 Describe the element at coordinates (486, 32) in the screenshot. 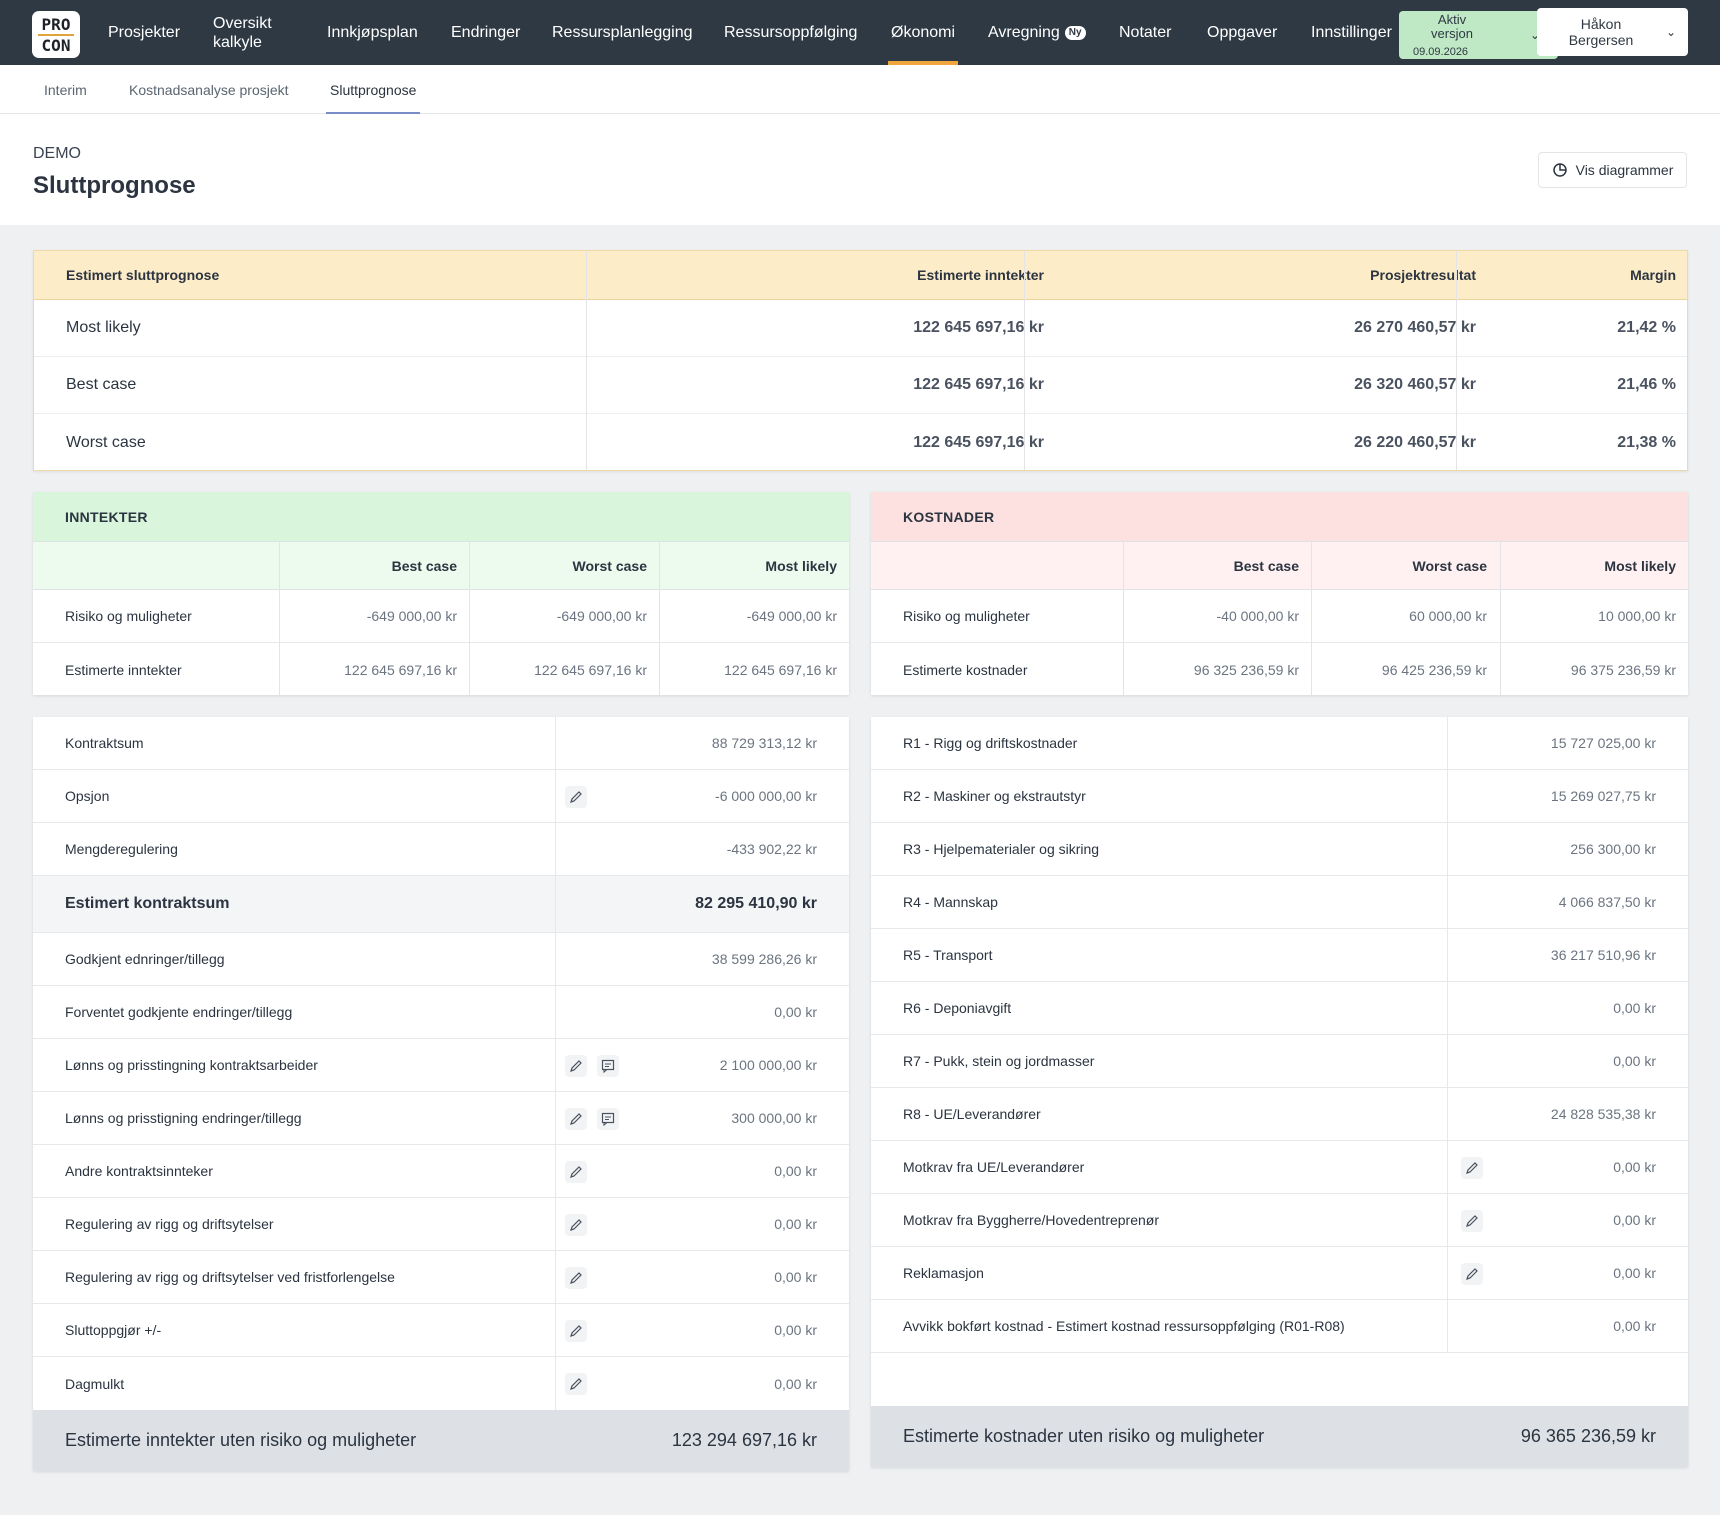

I see `nav-item-endringer: Endringer` at that location.